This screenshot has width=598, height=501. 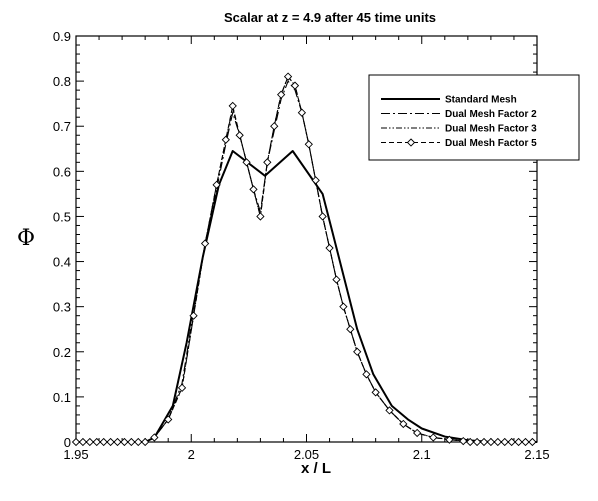 I want to click on y-tick-label: 0.5, so click(x=62, y=216).